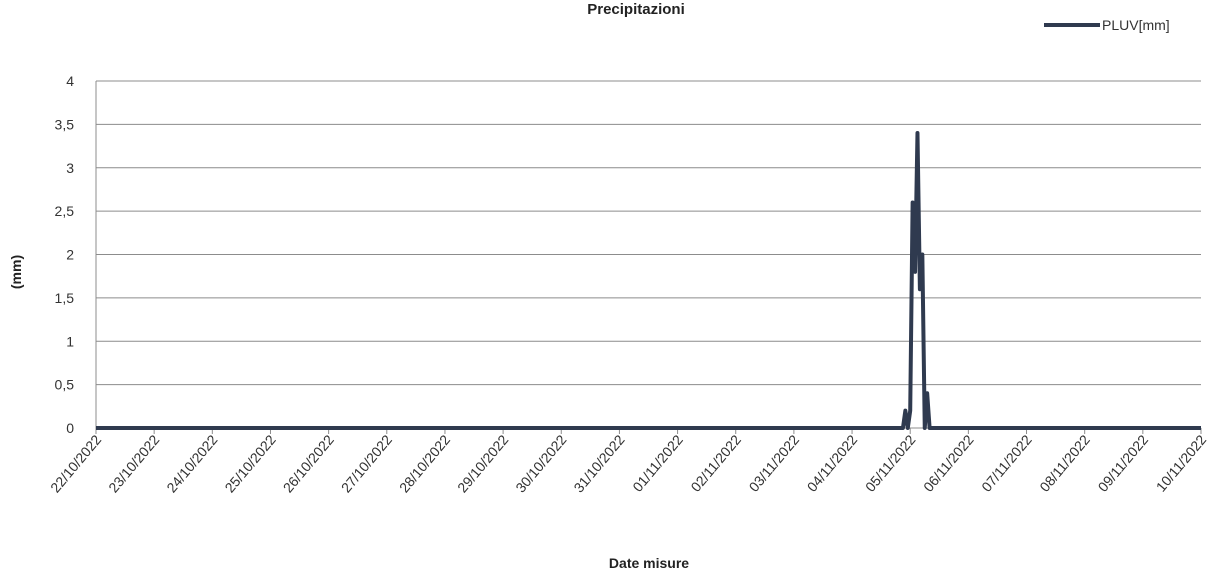 The image size is (1212, 574). Describe the element at coordinates (75, 463) in the screenshot. I see `x-tick-label: 22/10/2022` at that location.